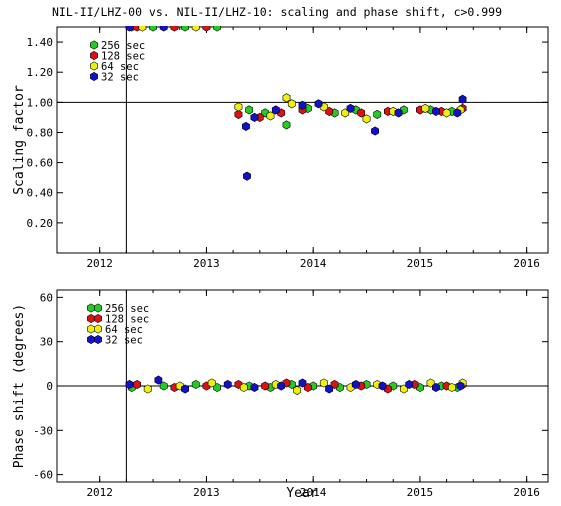  Describe the element at coordinates (19, 140) in the screenshot. I see `top-y-axis-title: Scaling factor` at that location.